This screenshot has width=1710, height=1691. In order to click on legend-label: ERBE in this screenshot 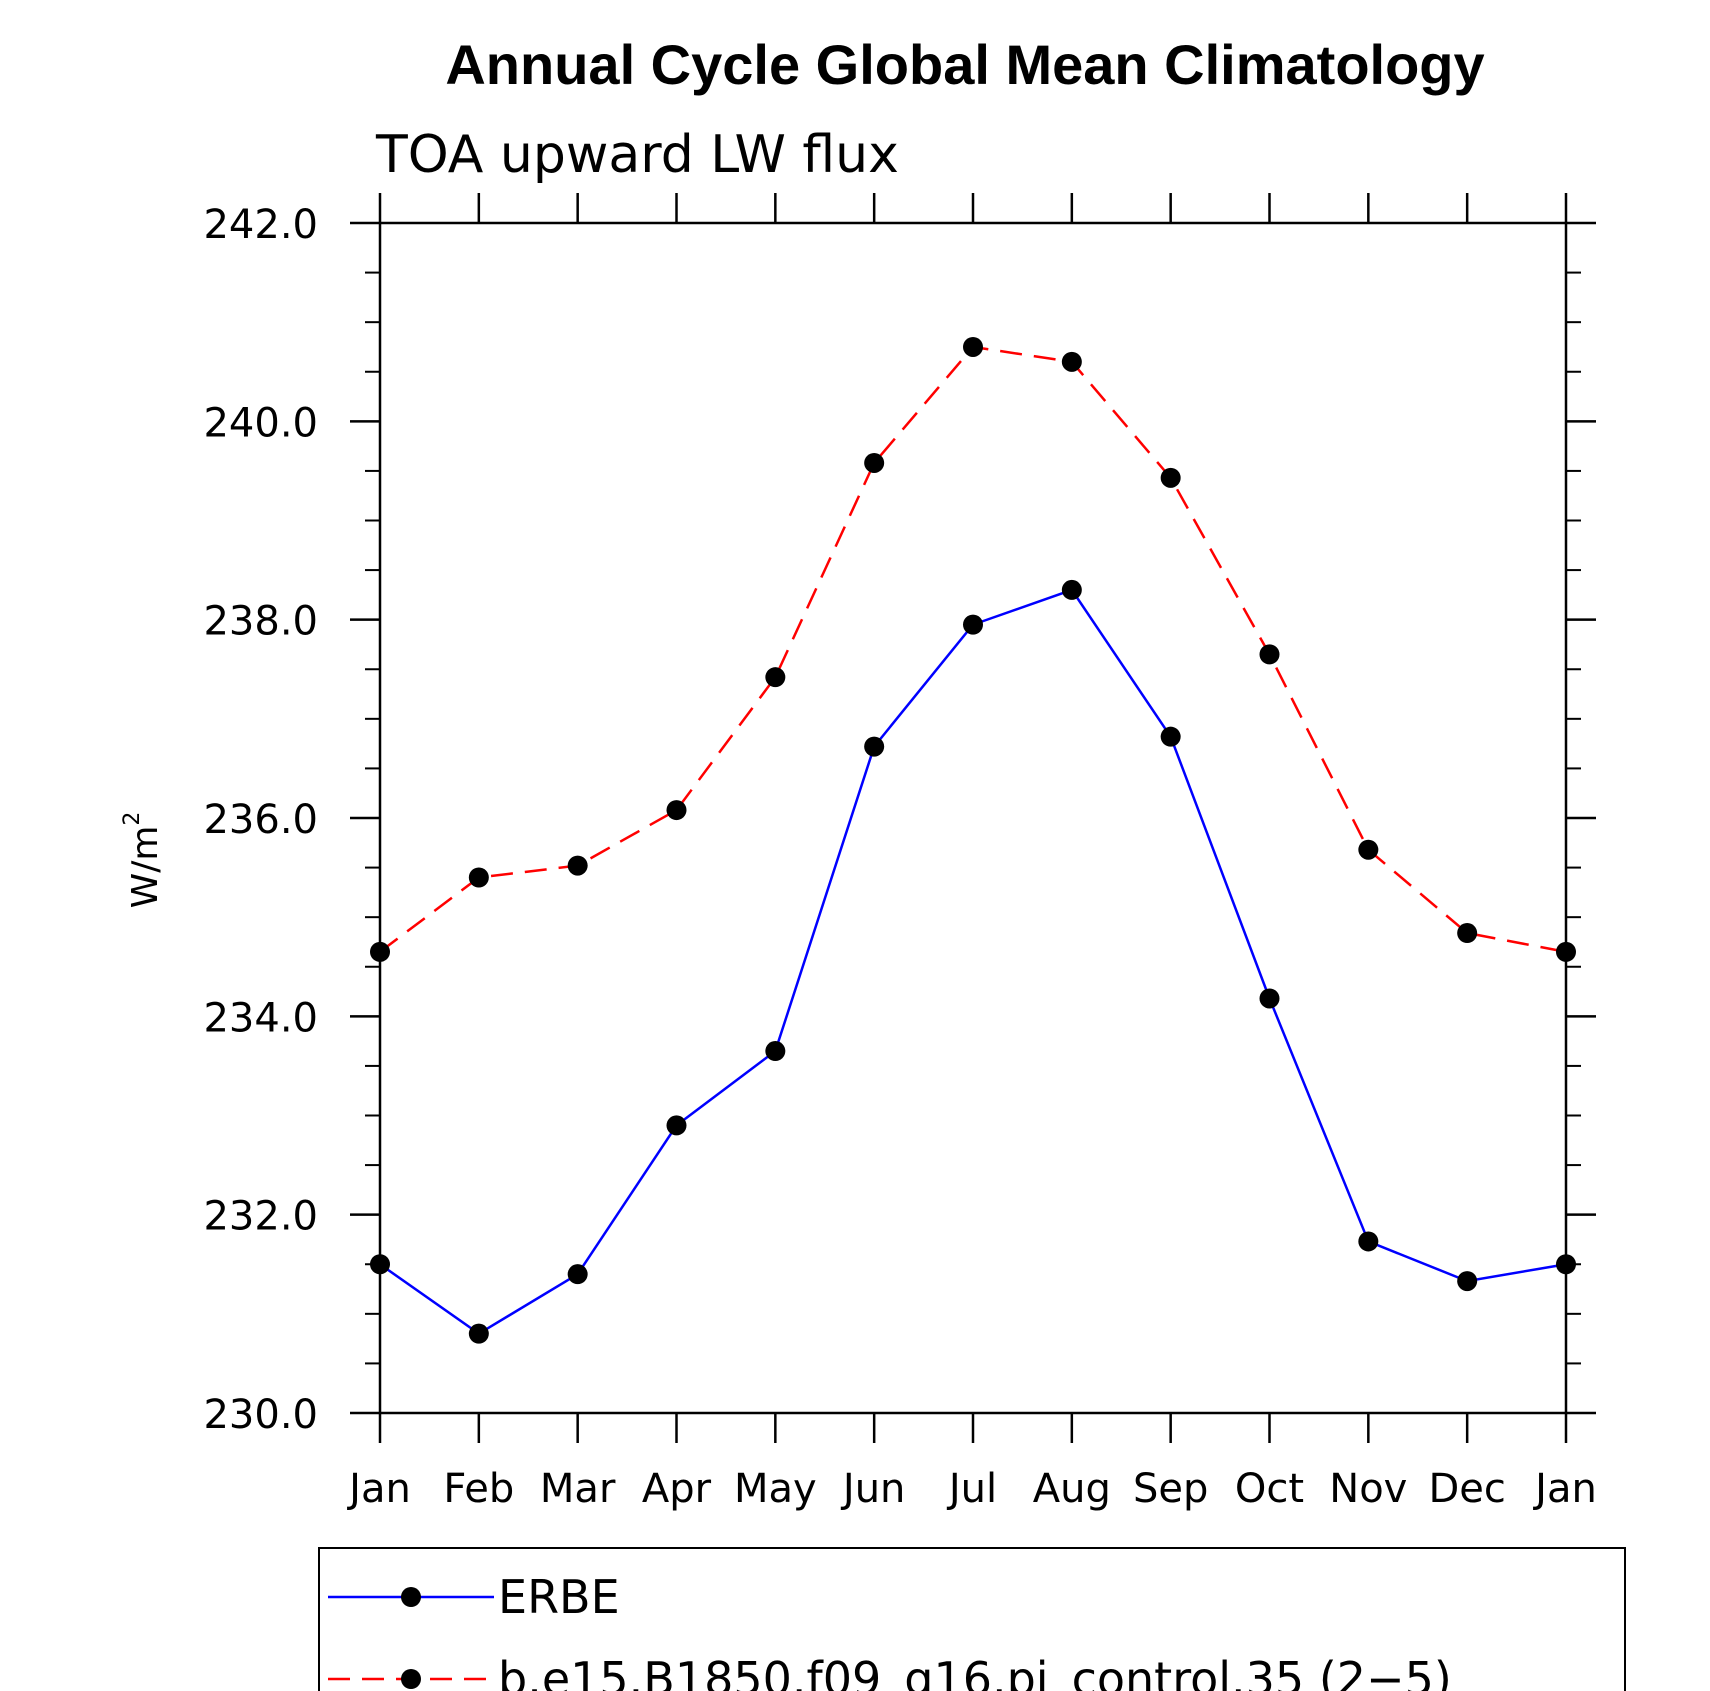, I will do `click(559, 1597)`.